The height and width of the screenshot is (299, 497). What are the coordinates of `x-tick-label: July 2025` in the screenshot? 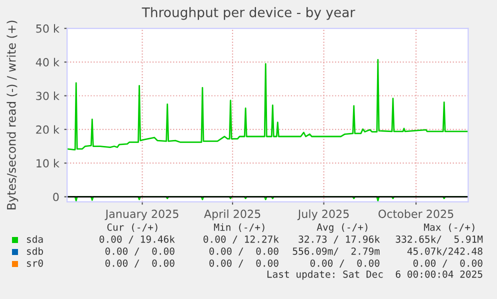 It's located at (323, 214).